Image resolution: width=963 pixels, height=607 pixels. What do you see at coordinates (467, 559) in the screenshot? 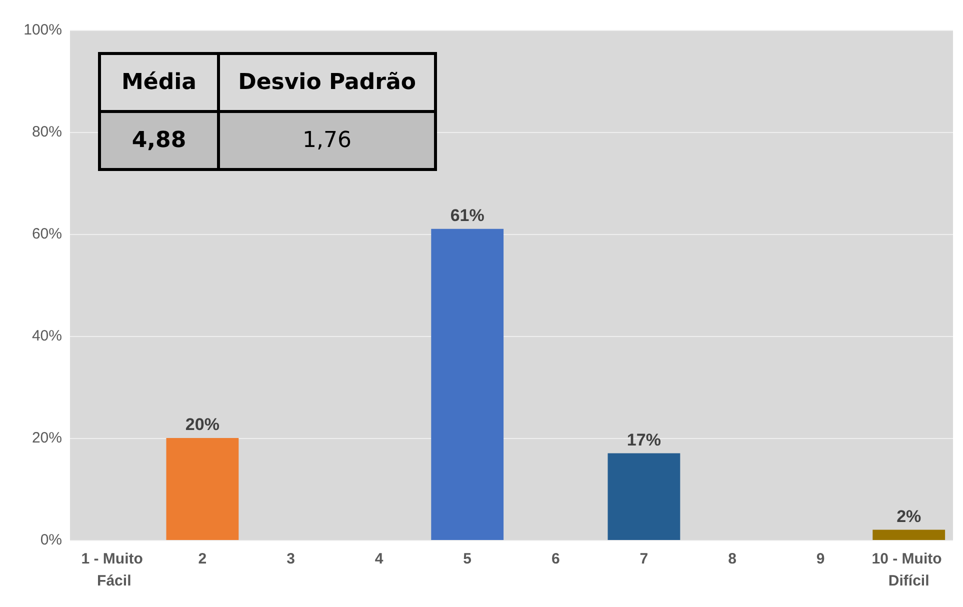
I see `x-tick-label: 5` at bounding box center [467, 559].